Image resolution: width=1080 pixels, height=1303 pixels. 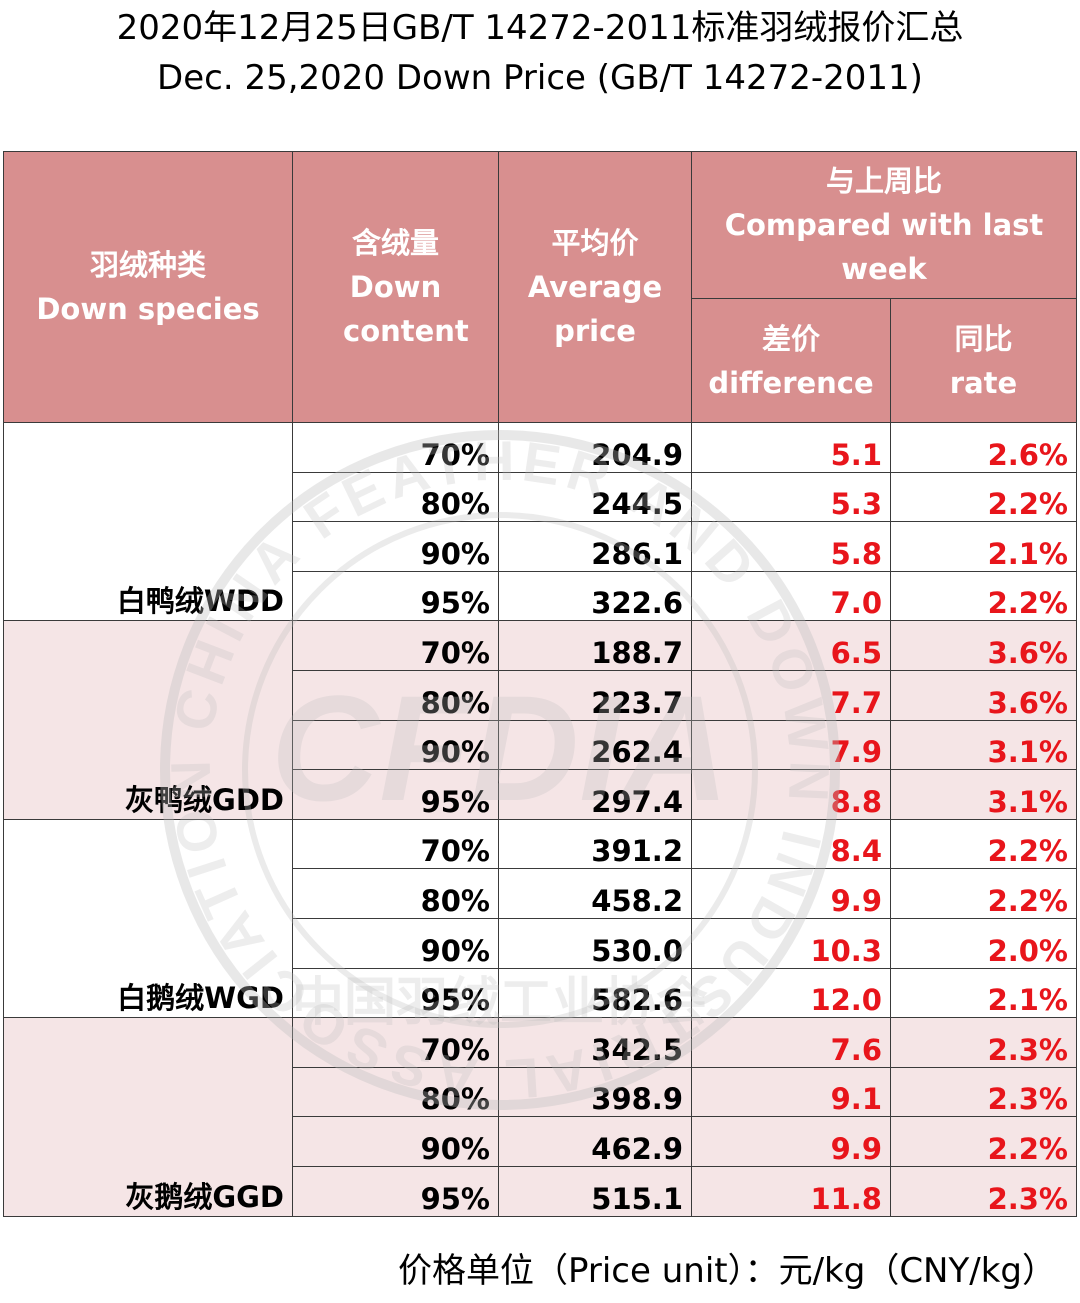 What do you see at coordinates (791, 382) in the screenshot?
I see `header-difference-en: difference` at bounding box center [791, 382].